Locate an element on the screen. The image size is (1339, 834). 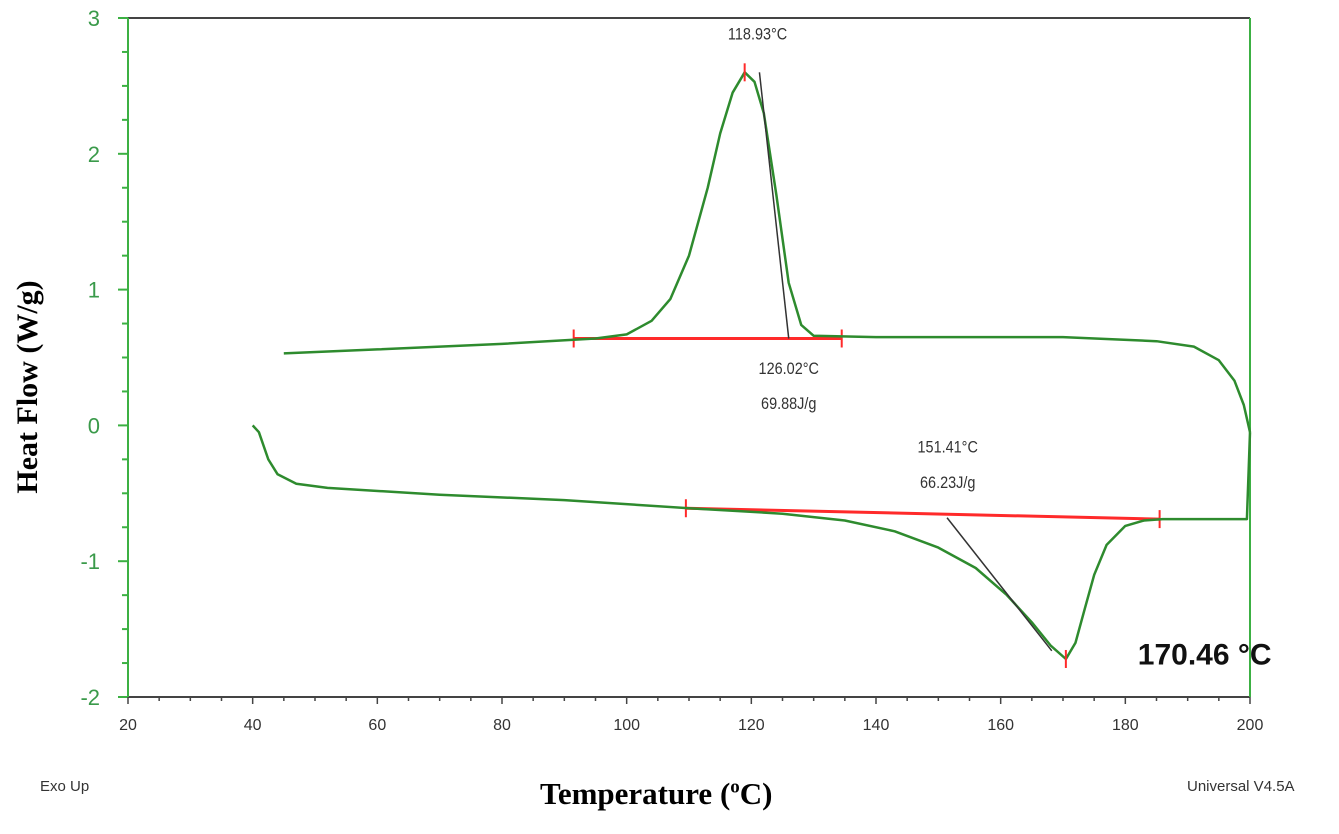
y-tick-label: -2 is located at coordinates (90, 697).